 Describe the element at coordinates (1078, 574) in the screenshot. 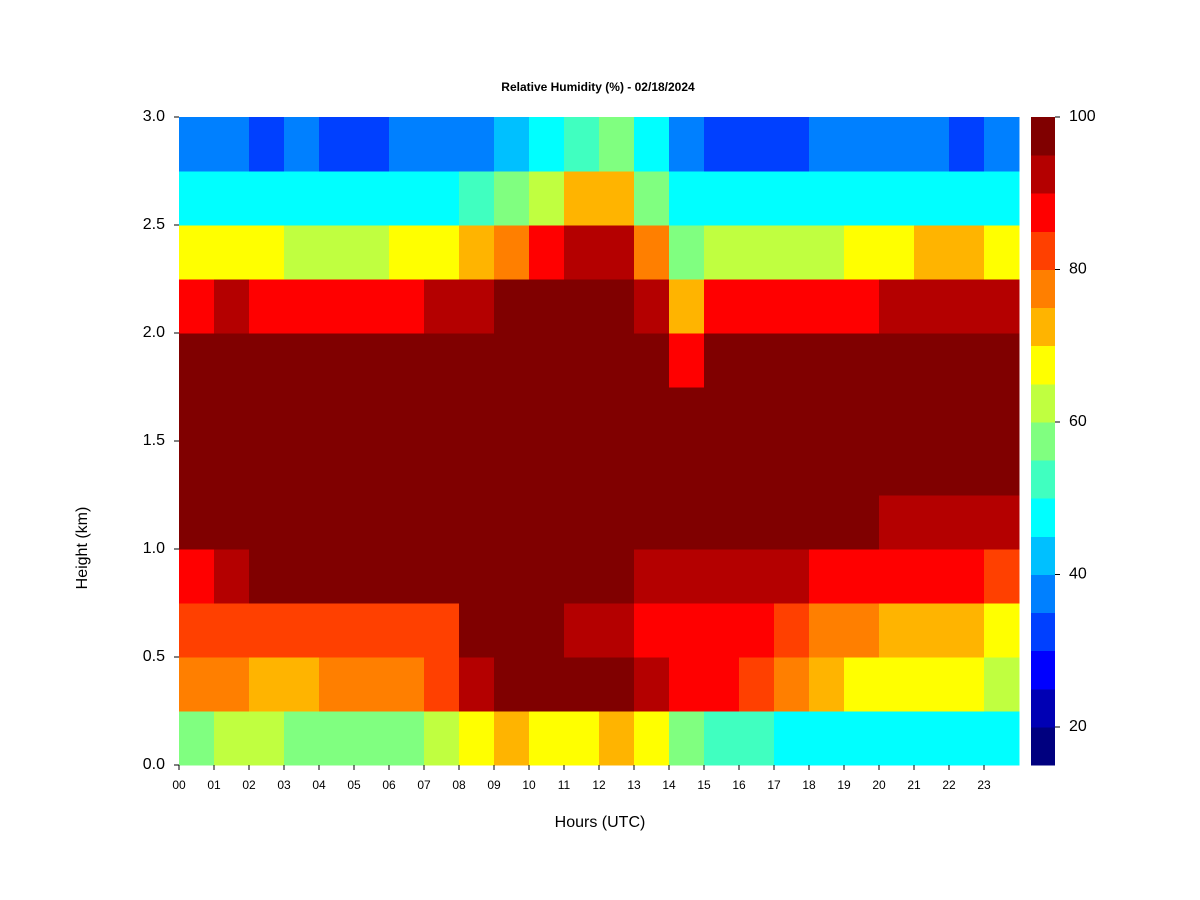

I see `colorbar-tick-label: 40` at that location.